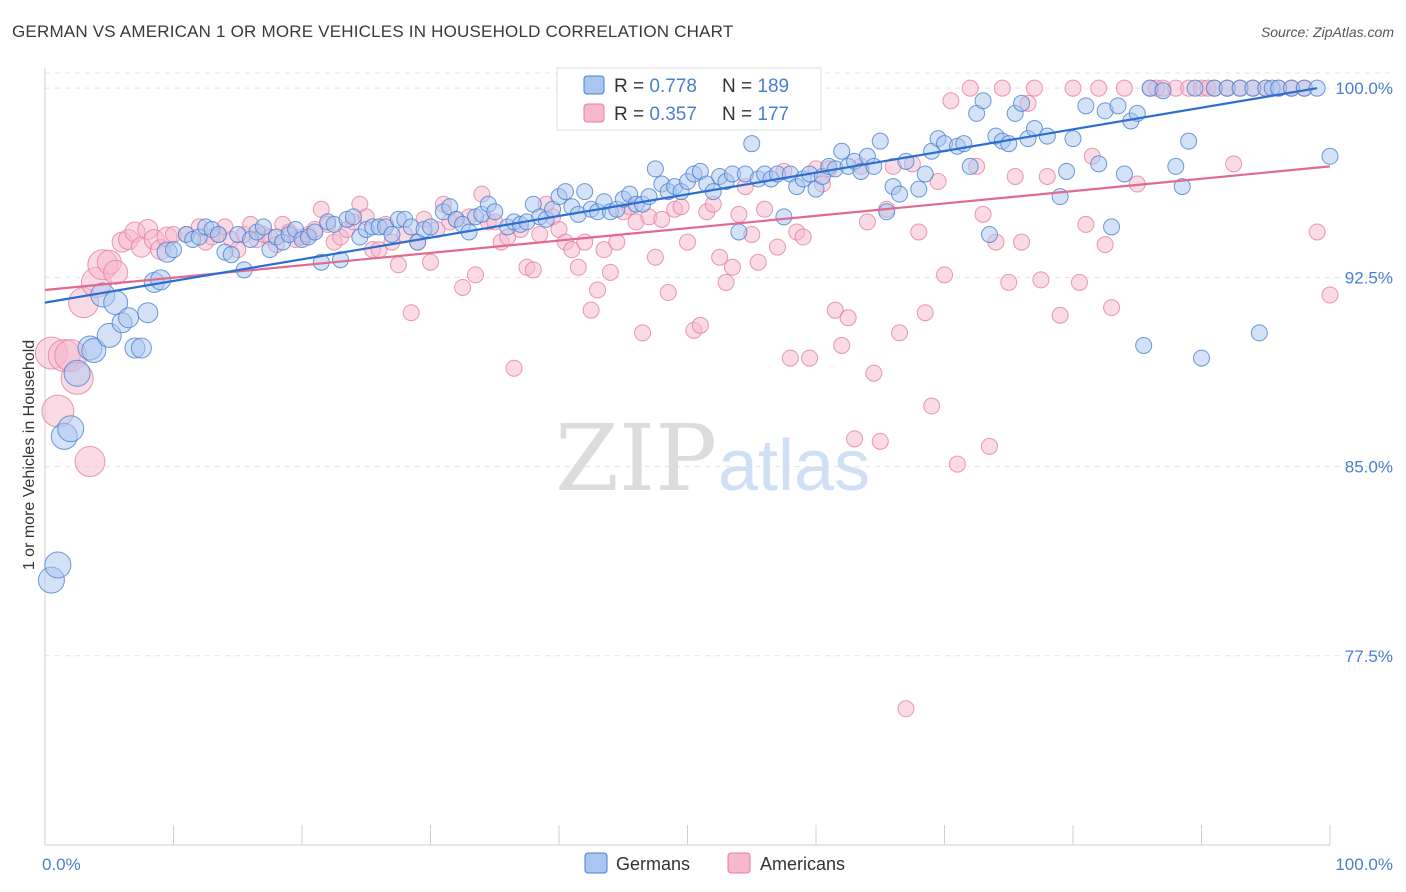 The width and height of the screenshot is (1406, 892). Describe the element at coordinates (29, 455) in the screenshot. I see `y-axis-label: 1 or more Vehicles in Household` at that location.